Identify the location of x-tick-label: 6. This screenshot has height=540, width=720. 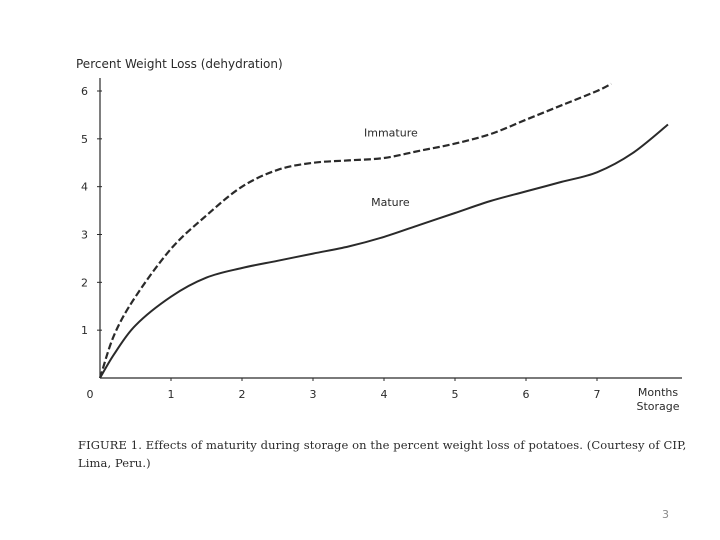
(526, 394).